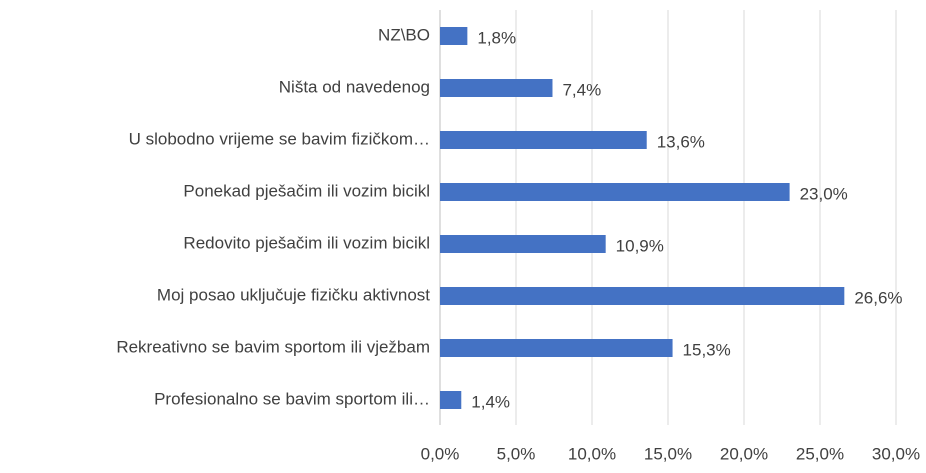 Image resolution: width=926 pixels, height=473 pixels. Describe the element at coordinates (306, 190) in the screenshot. I see `y-tick-label: Ponekad pješačim ili vozim bicikl` at that location.